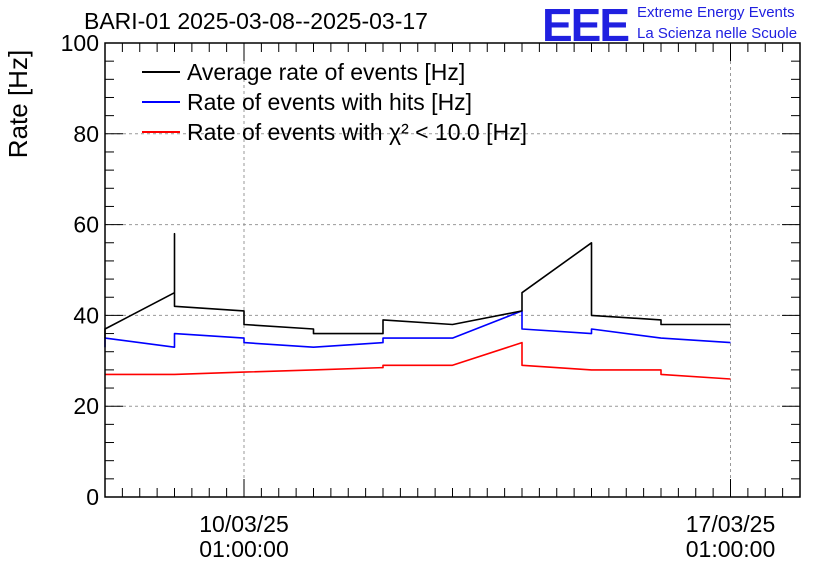 The width and height of the screenshot is (836, 572). Describe the element at coordinates (86, 406) in the screenshot. I see `y-tick-label: 20` at that location.